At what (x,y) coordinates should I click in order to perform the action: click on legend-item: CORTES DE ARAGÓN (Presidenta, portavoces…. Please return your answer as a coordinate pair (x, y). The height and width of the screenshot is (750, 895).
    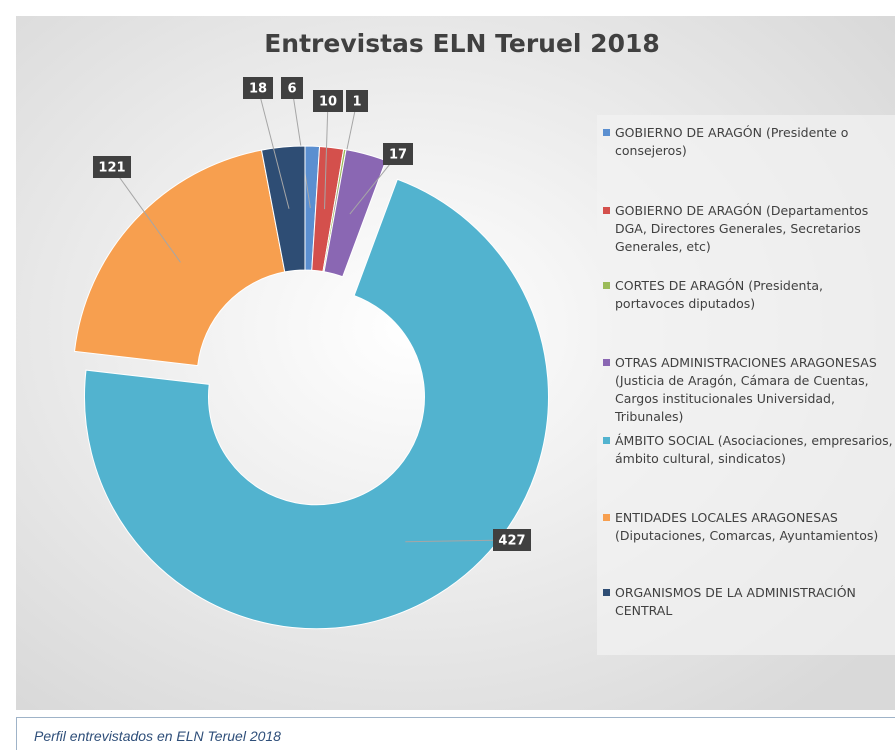
    Looking at the image, I should click on (749, 295).